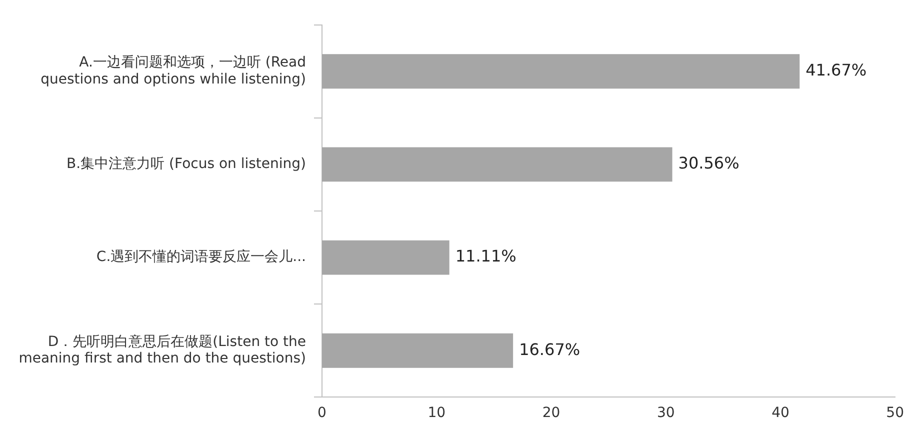 Image resolution: width=912 pixels, height=434 pixels. What do you see at coordinates (173, 71) in the screenshot?
I see `y-tick-label: A.一边看问题和选项，一边听 (Read questions and options while listening)` at bounding box center [173, 71].